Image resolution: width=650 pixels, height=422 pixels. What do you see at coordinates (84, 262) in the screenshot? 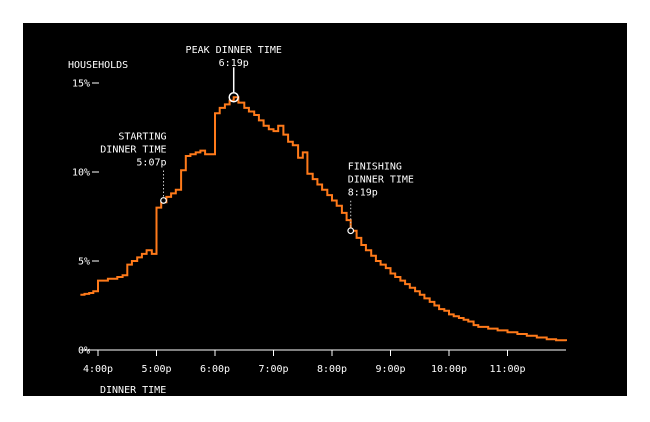
I see `y-tick-label: 5%` at bounding box center [84, 262].